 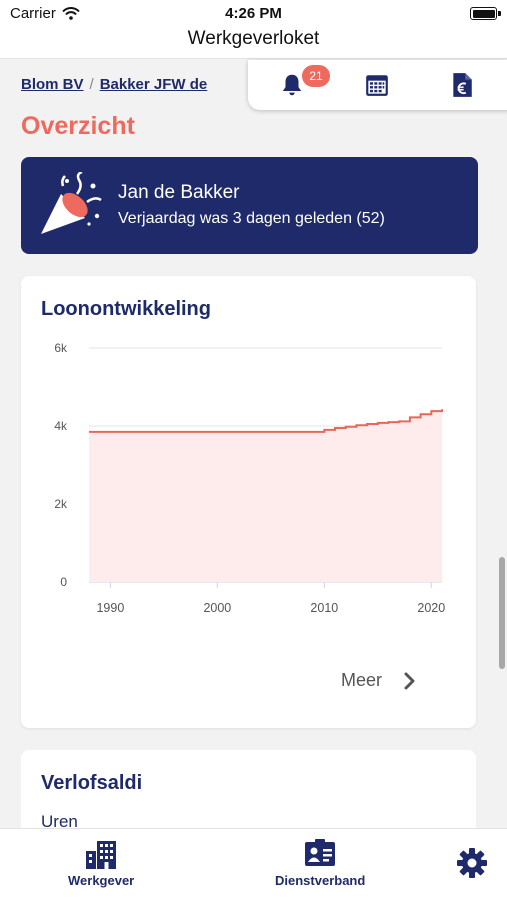 What do you see at coordinates (265, 495) in the screenshot?
I see `chart-area-fill` at bounding box center [265, 495].